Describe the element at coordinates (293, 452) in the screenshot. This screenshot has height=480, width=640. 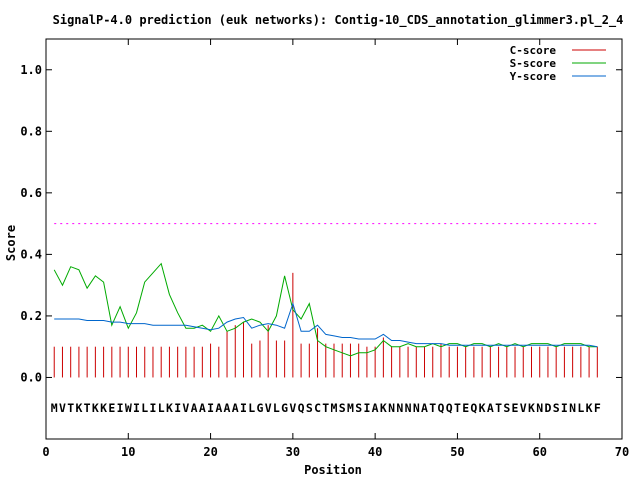
I see `x-tick-label: 30` at that location.